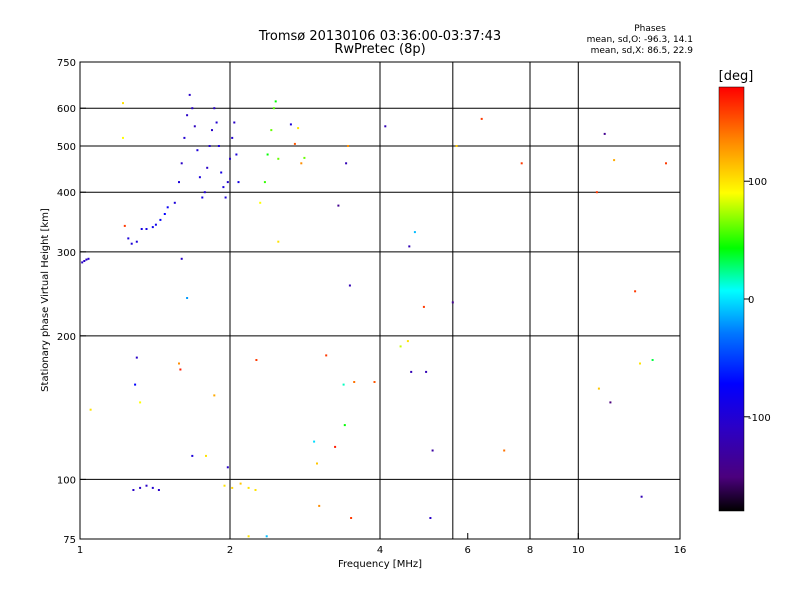 This screenshot has height=600, width=800. What do you see at coordinates (66, 109) in the screenshot?
I see `y-tick-label: 600` at bounding box center [66, 109].